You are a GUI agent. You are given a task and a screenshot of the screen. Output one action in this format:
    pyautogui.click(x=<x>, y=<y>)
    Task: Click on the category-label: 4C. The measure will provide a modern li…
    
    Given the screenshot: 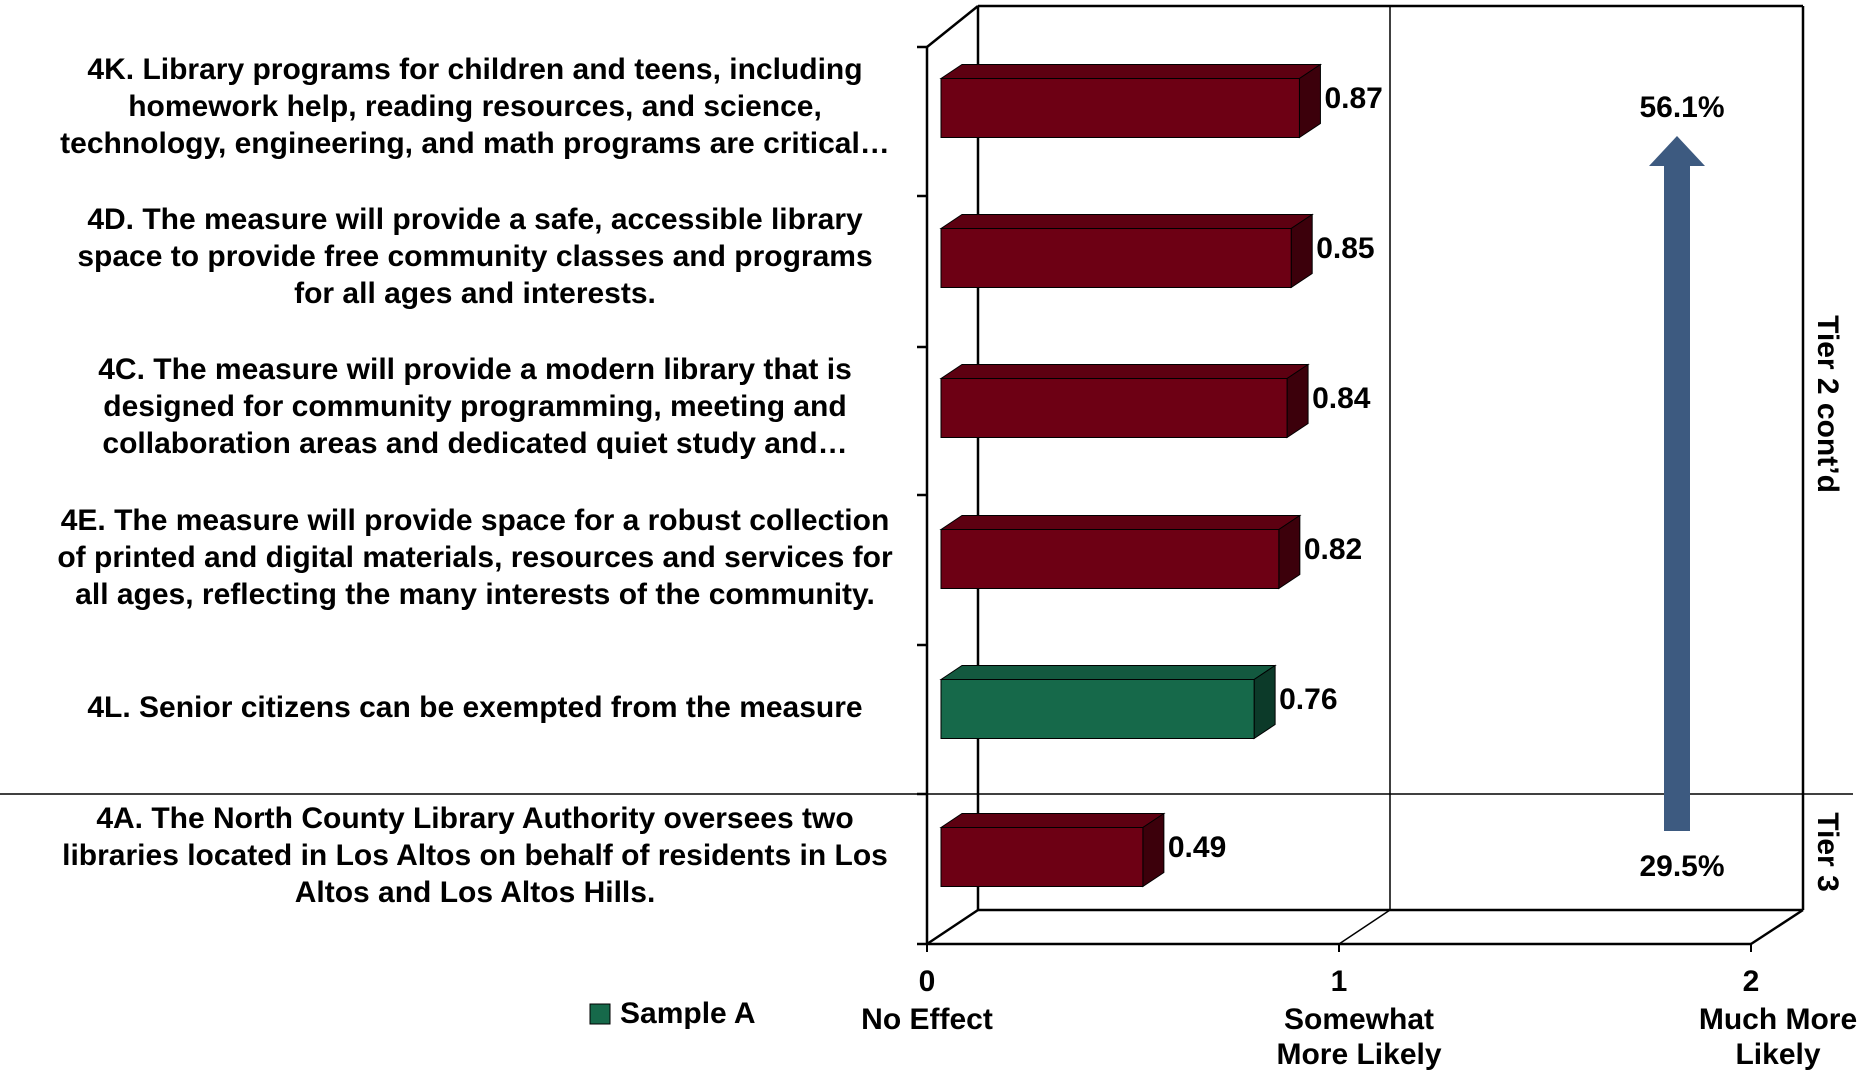 What is the action you would take?
    pyautogui.click(x=475, y=369)
    